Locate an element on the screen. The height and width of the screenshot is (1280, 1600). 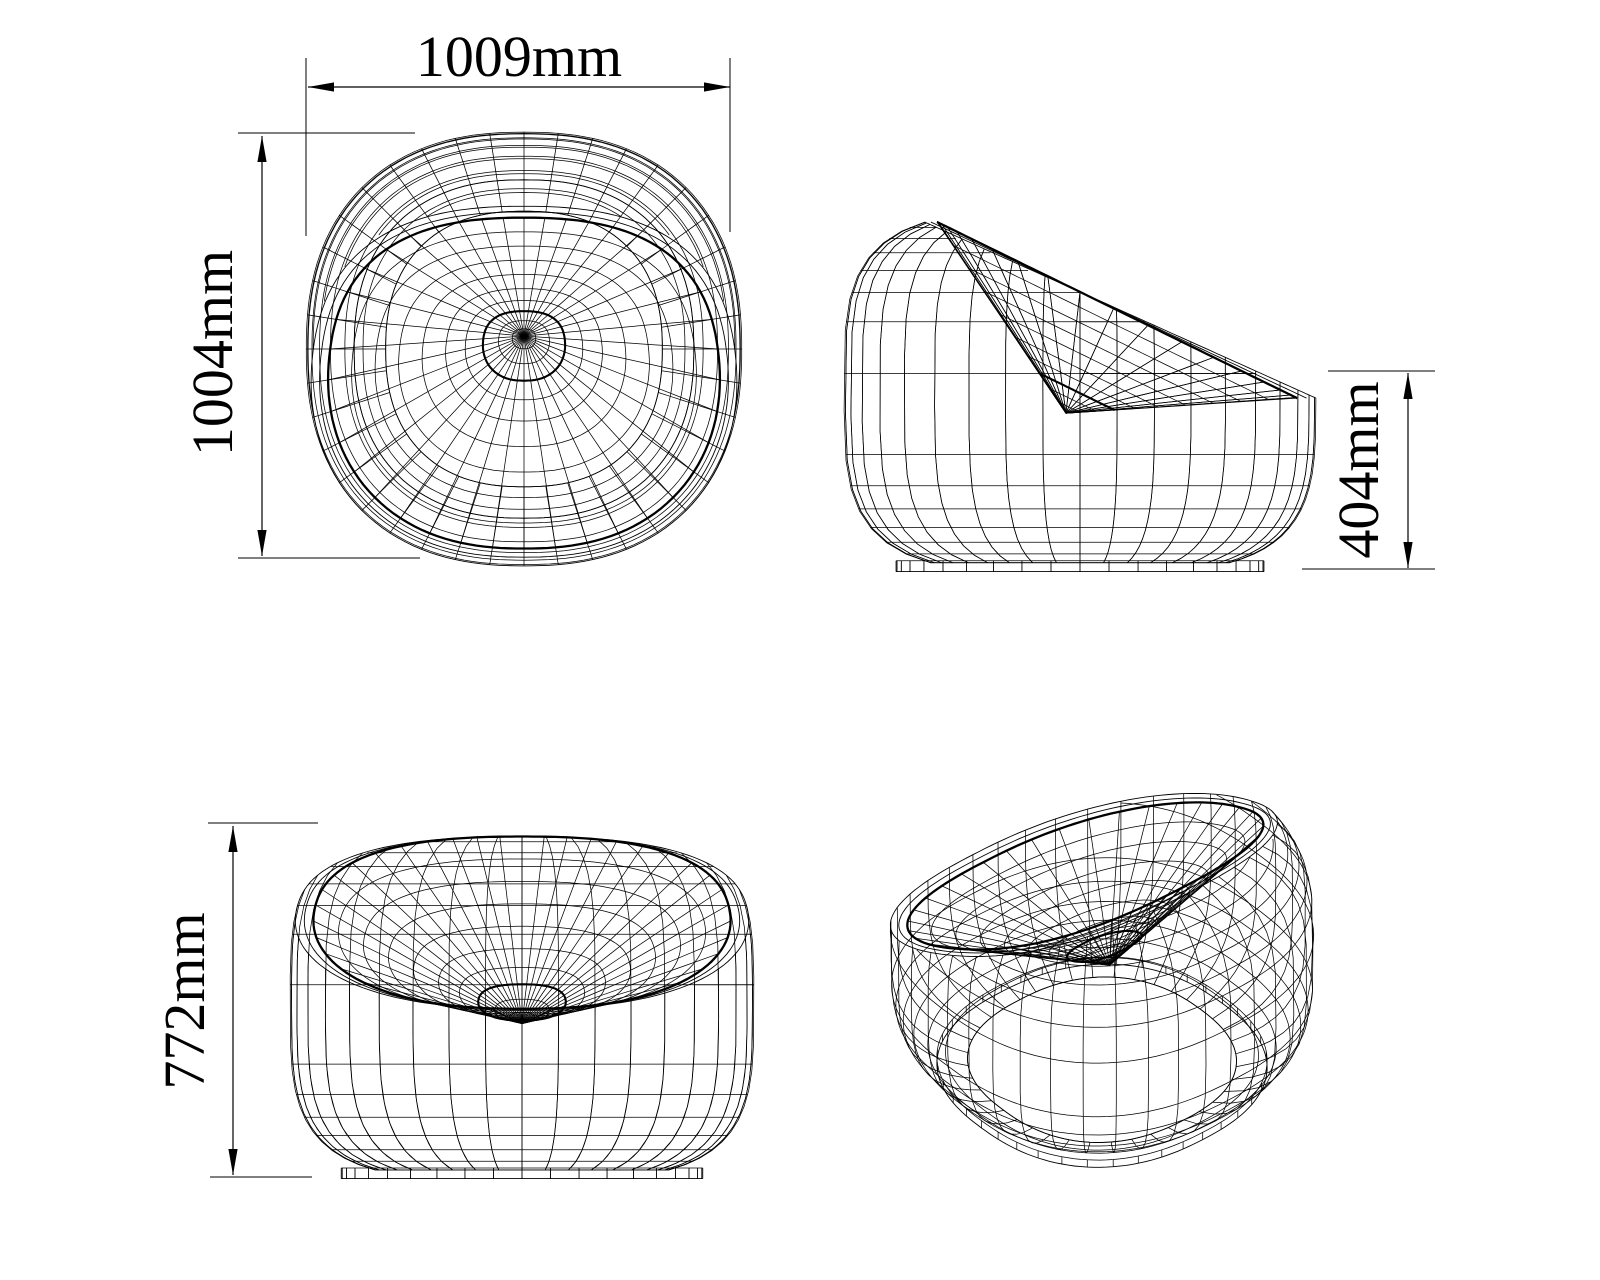
side-view-wireframe is located at coordinates (1080, 396).